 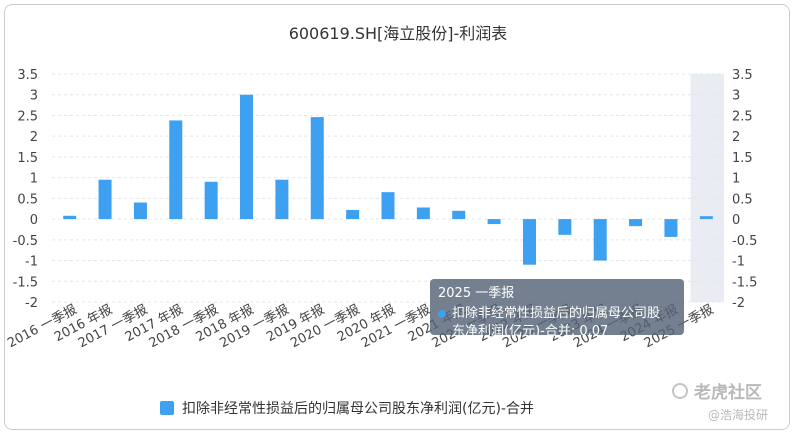 What do you see at coordinates (738, 262) in the screenshot?
I see `y-tick-label-right: -1` at bounding box center [738, 262].